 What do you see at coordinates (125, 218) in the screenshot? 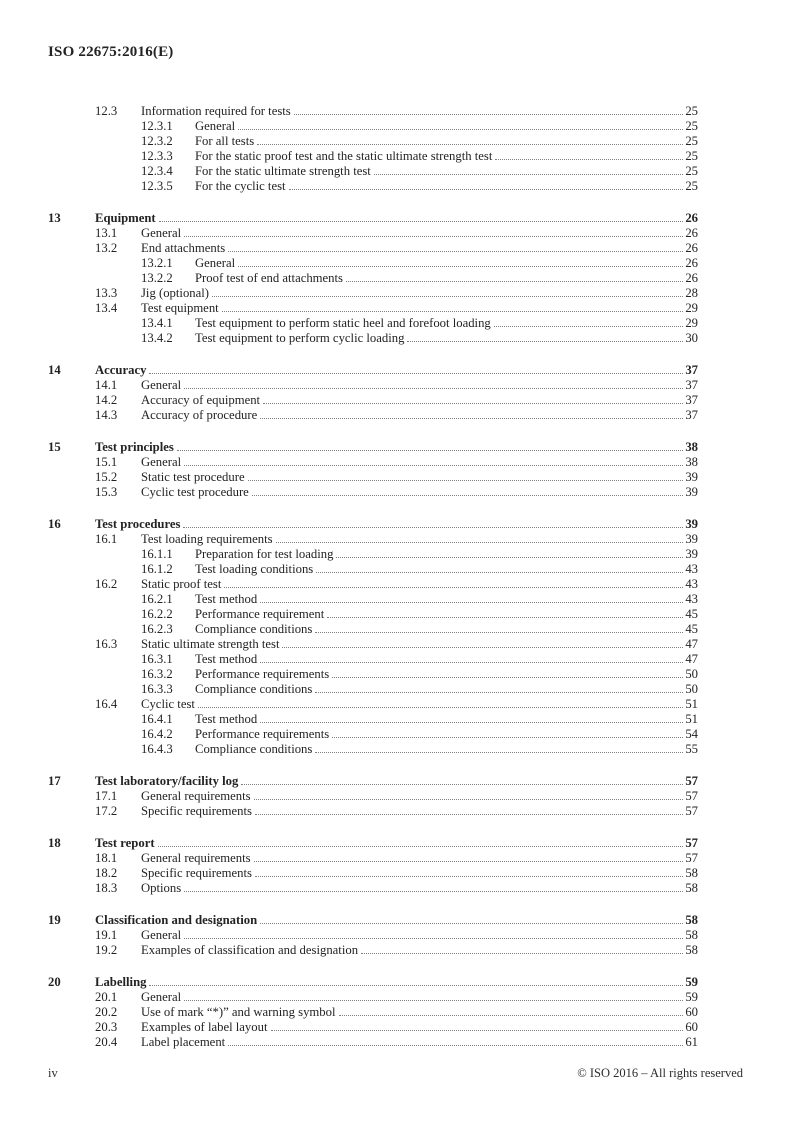
I see `toc-entry-title: Equipment` at bounding box center [125, 218].